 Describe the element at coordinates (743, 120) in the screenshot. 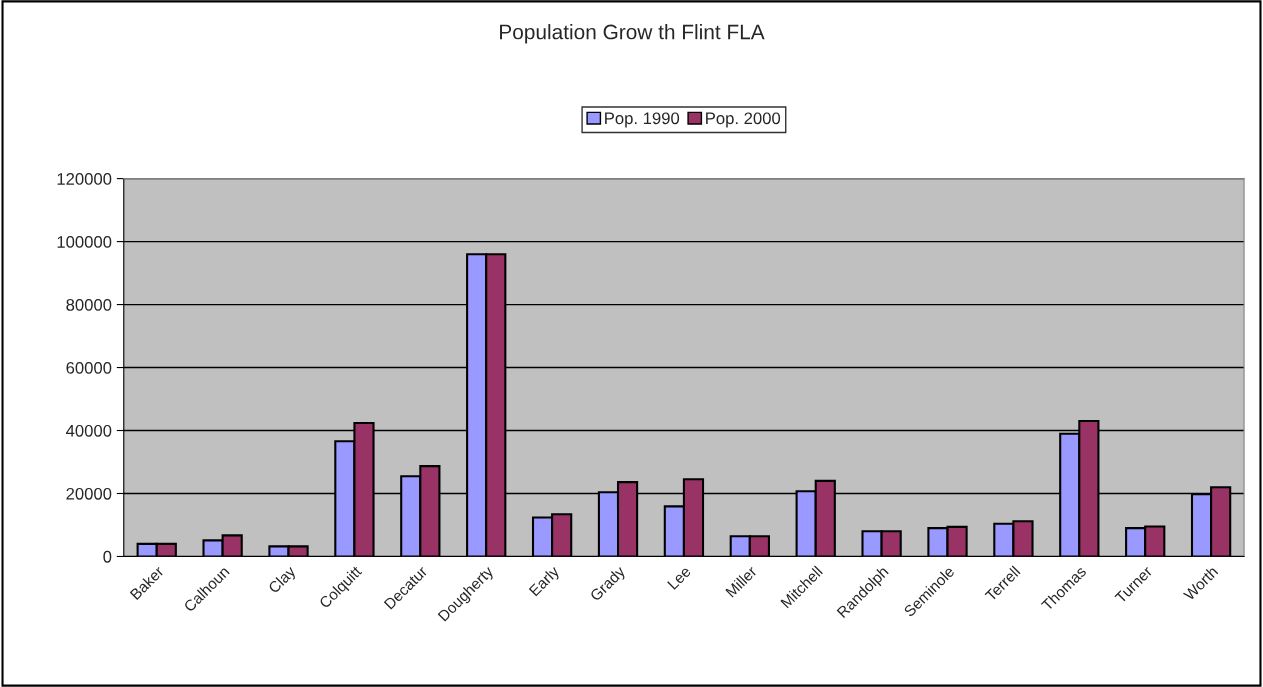

I see `legend-label: Pop. 2000` at that location.